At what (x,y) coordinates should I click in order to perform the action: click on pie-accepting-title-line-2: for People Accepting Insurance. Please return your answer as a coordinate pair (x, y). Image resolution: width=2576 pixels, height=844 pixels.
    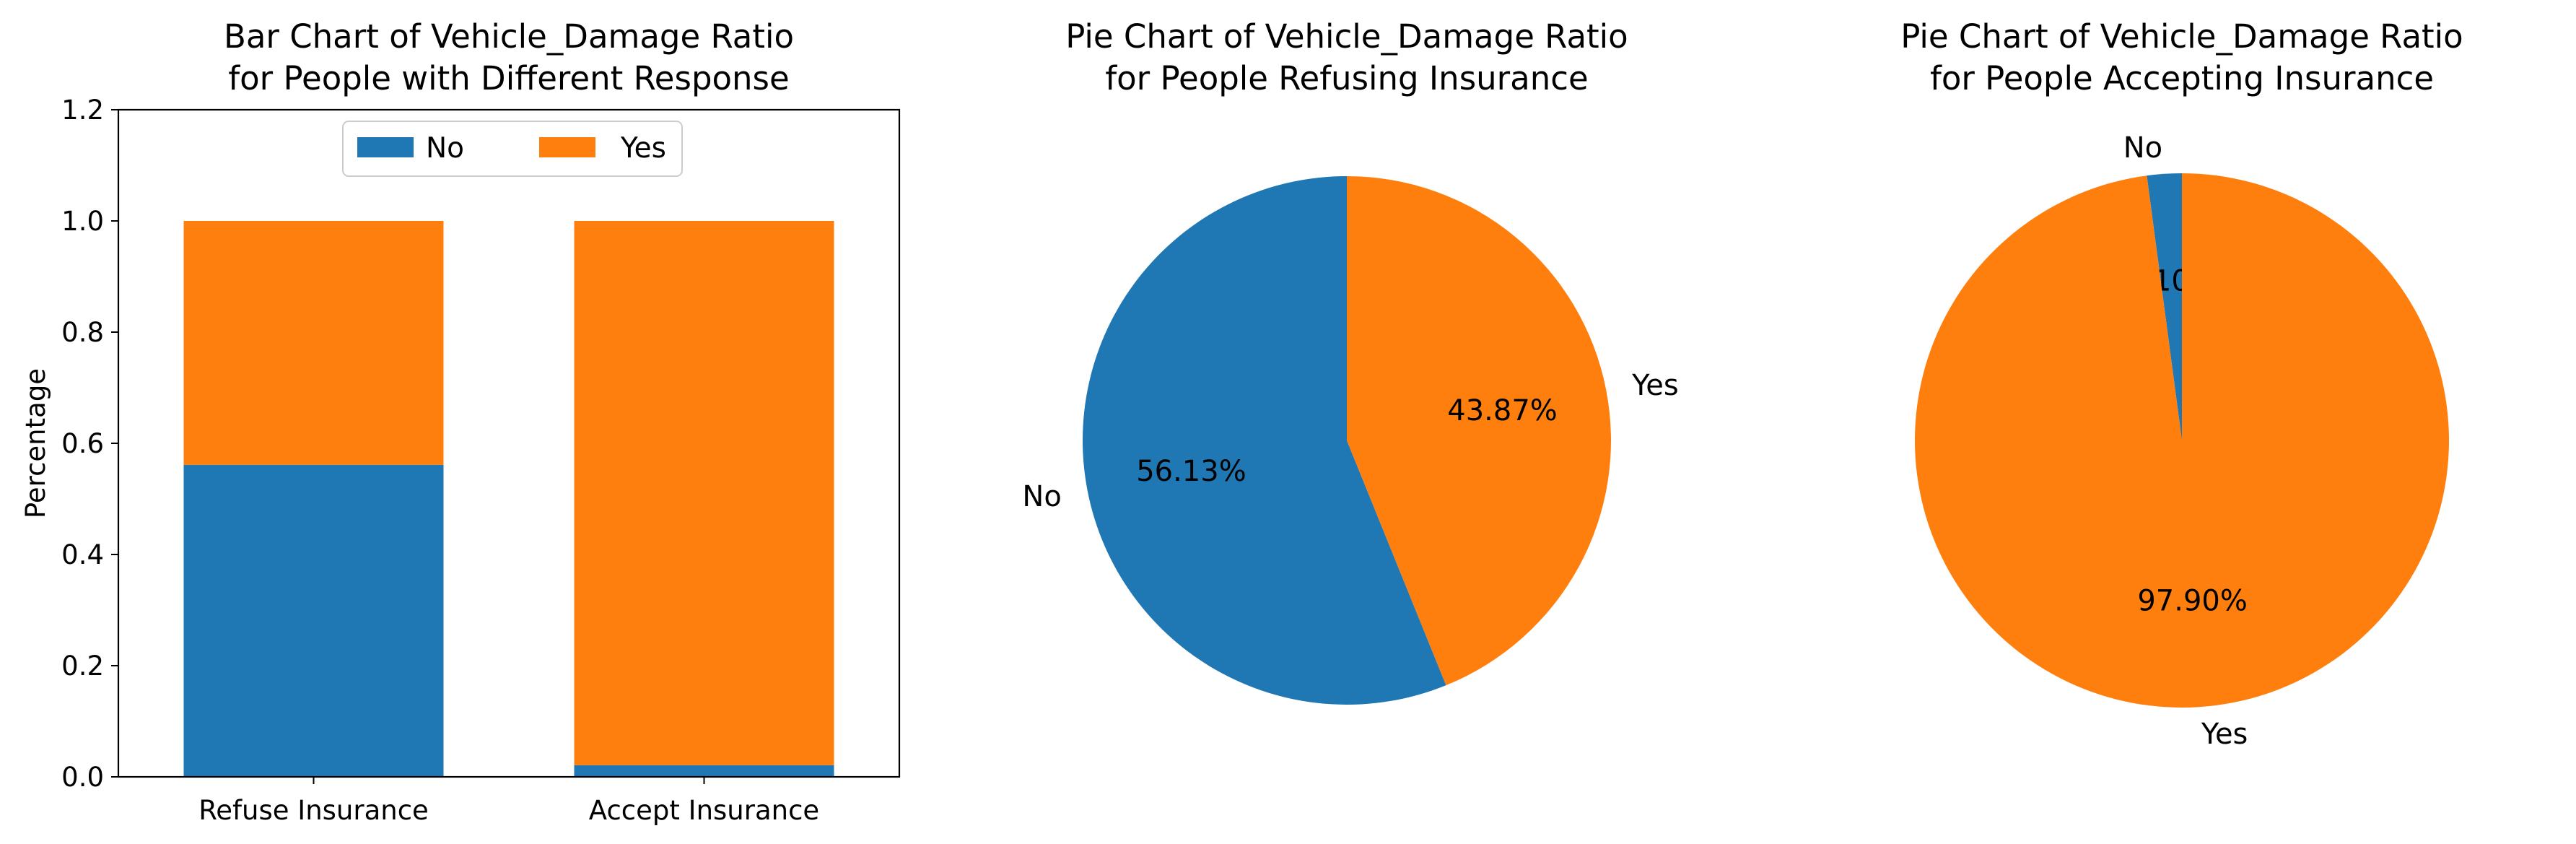
    Looking at the image, I should click on (2182, 78).